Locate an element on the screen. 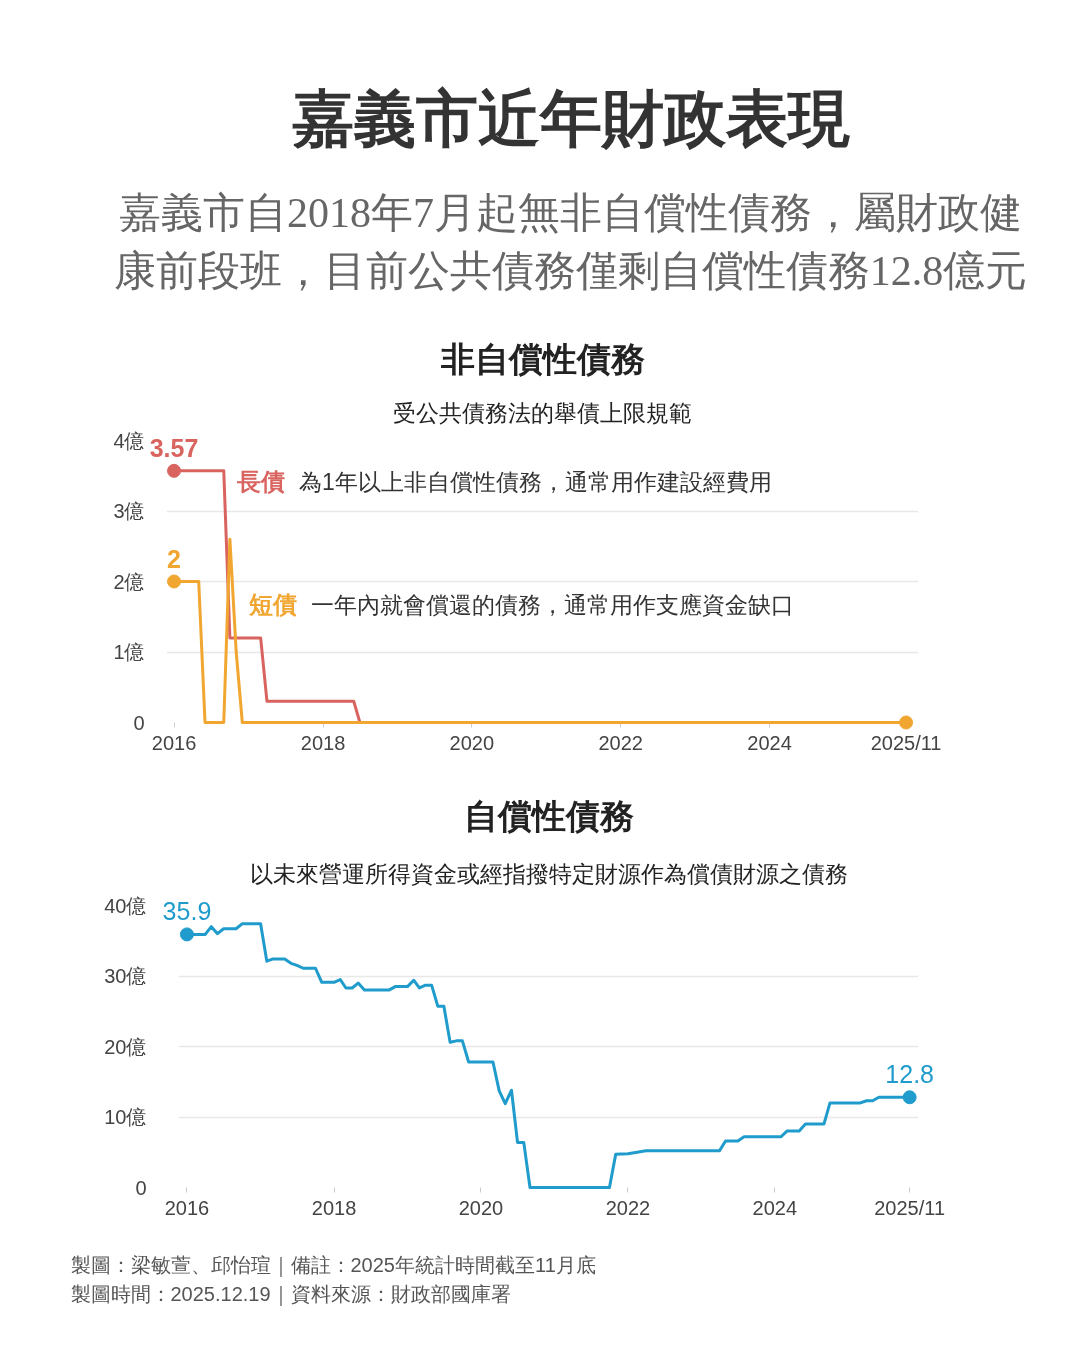 This screenshot has width=1080, height=1350. chart-title: 非自償性債務 is located at coordinates (542, 359).